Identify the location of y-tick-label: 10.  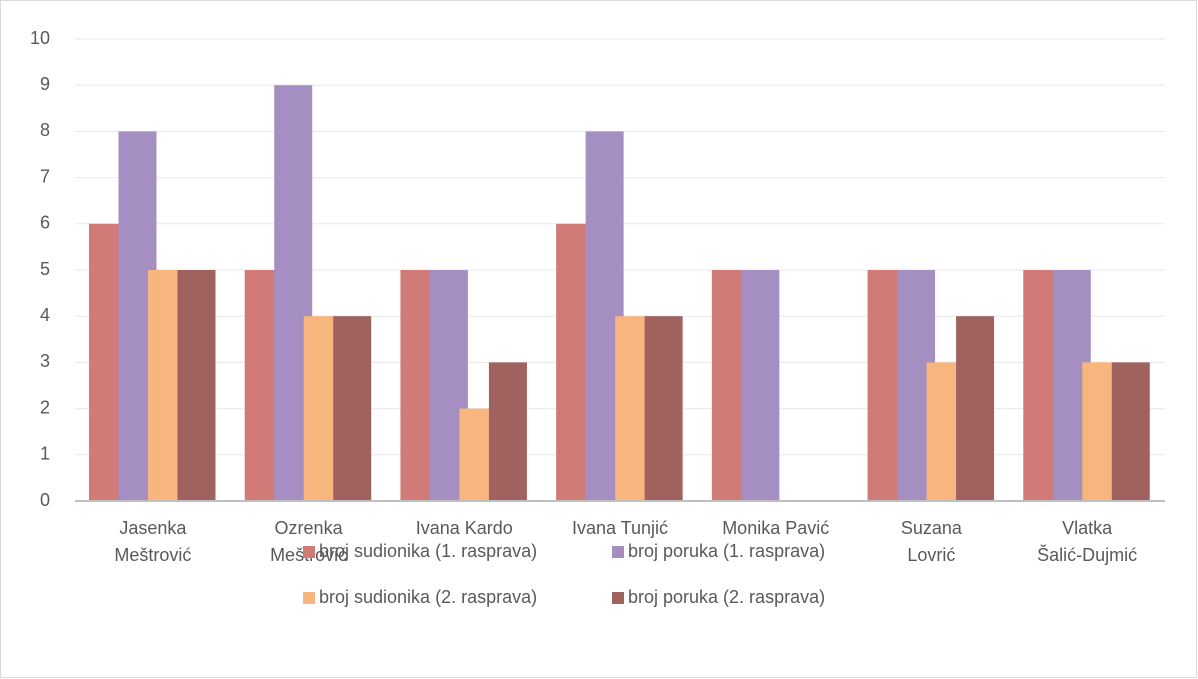
(40, 38).